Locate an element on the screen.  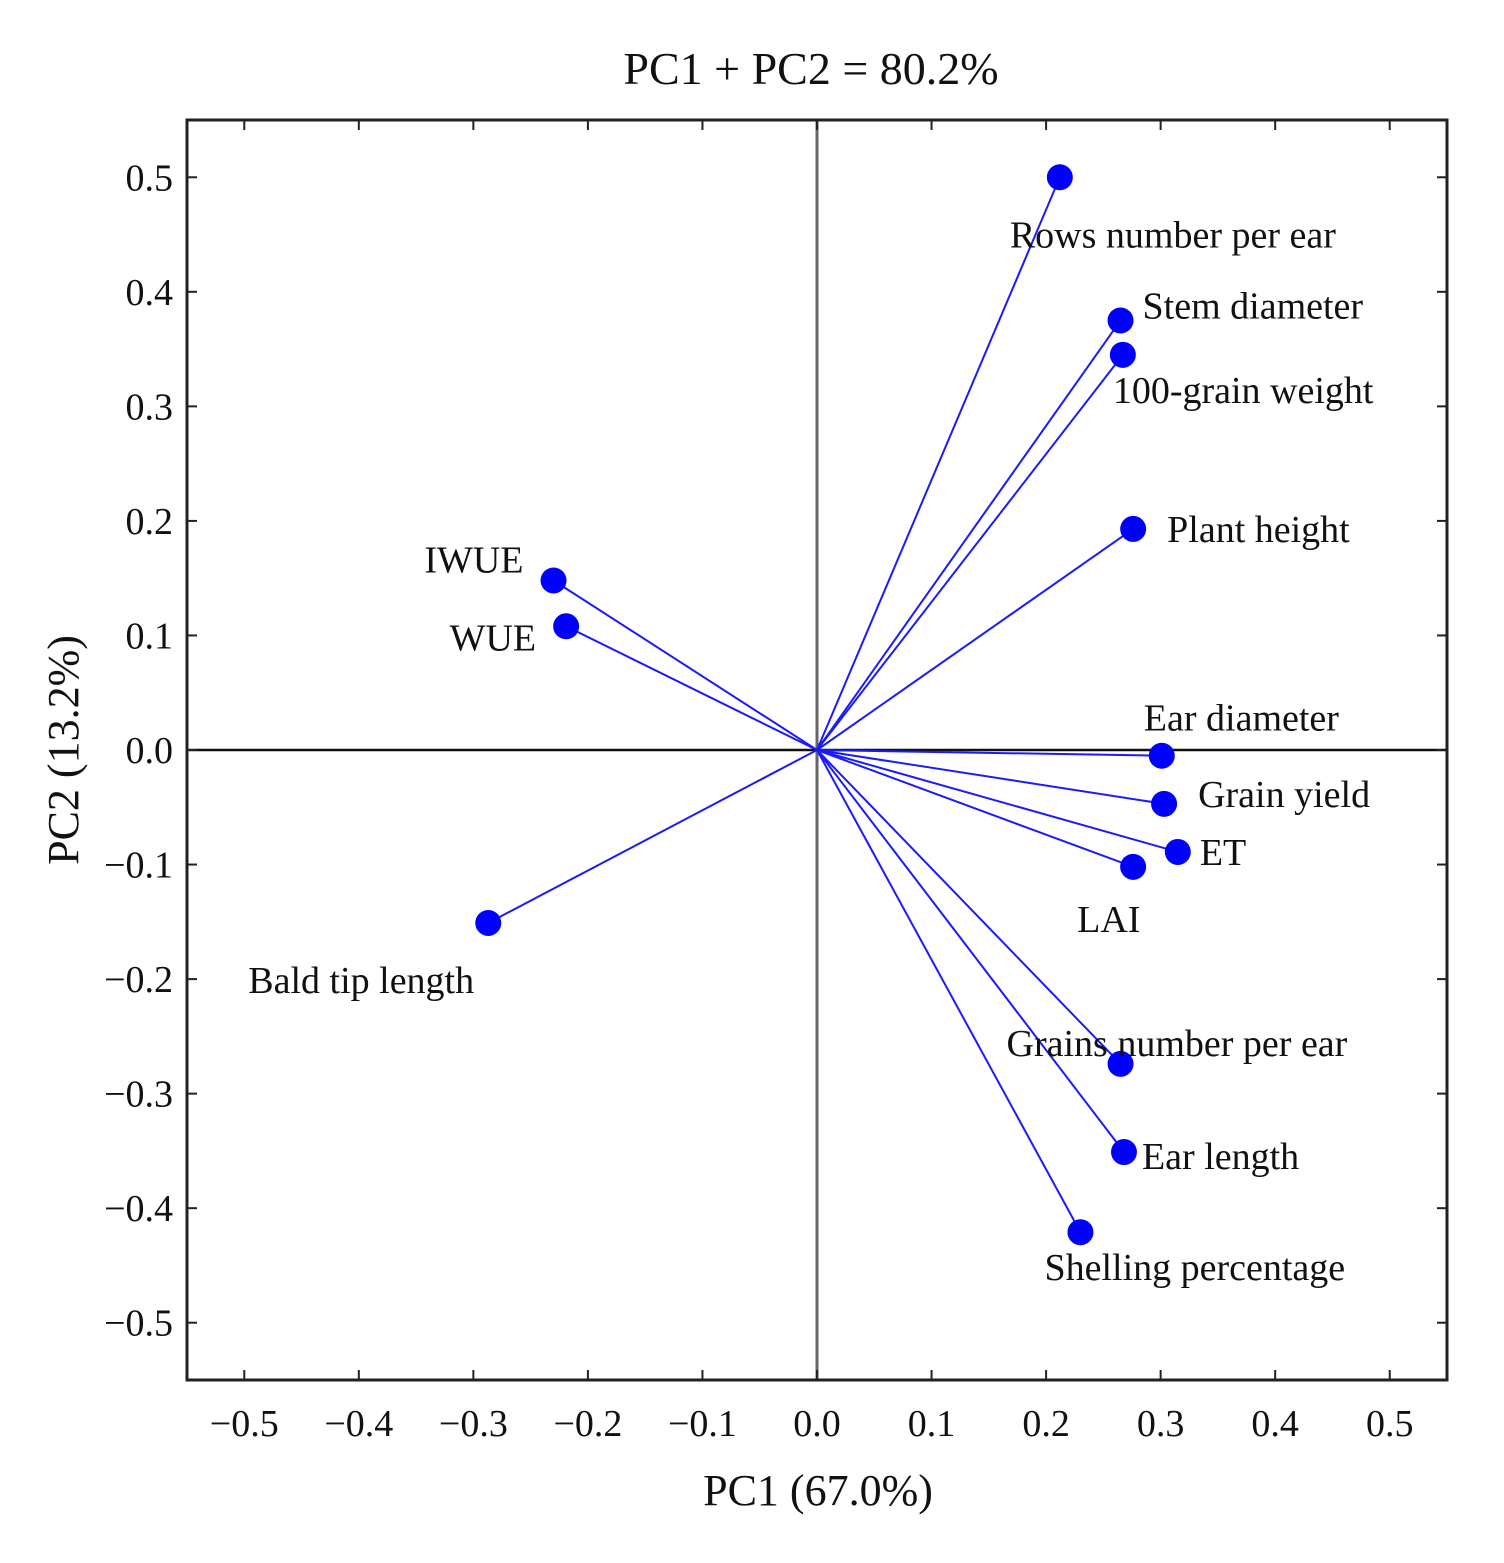
point-wue is located at coordinates (566, 626).